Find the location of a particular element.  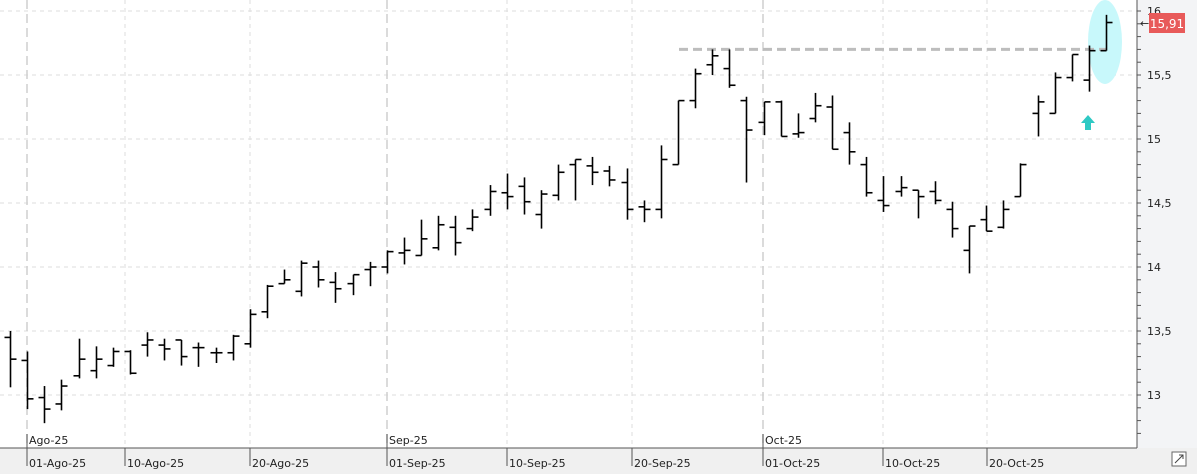

month-label: Sep-25 is located at coordinates (408, 440).